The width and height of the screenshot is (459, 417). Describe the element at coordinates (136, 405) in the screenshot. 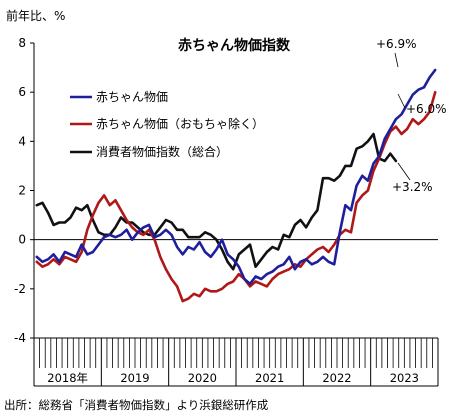

I see `source-note: 出所：総務省「消費者物価指数」より浜銀総研作成` at that location.